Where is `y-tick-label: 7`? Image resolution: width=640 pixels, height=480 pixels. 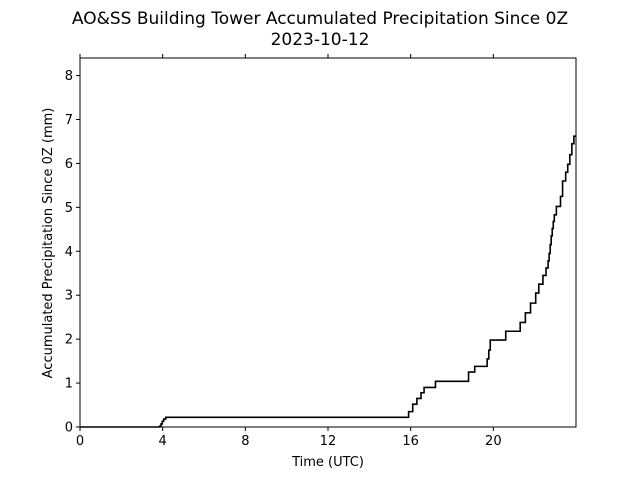 y-tick-label: 7 is located at coordinates (69, 120).